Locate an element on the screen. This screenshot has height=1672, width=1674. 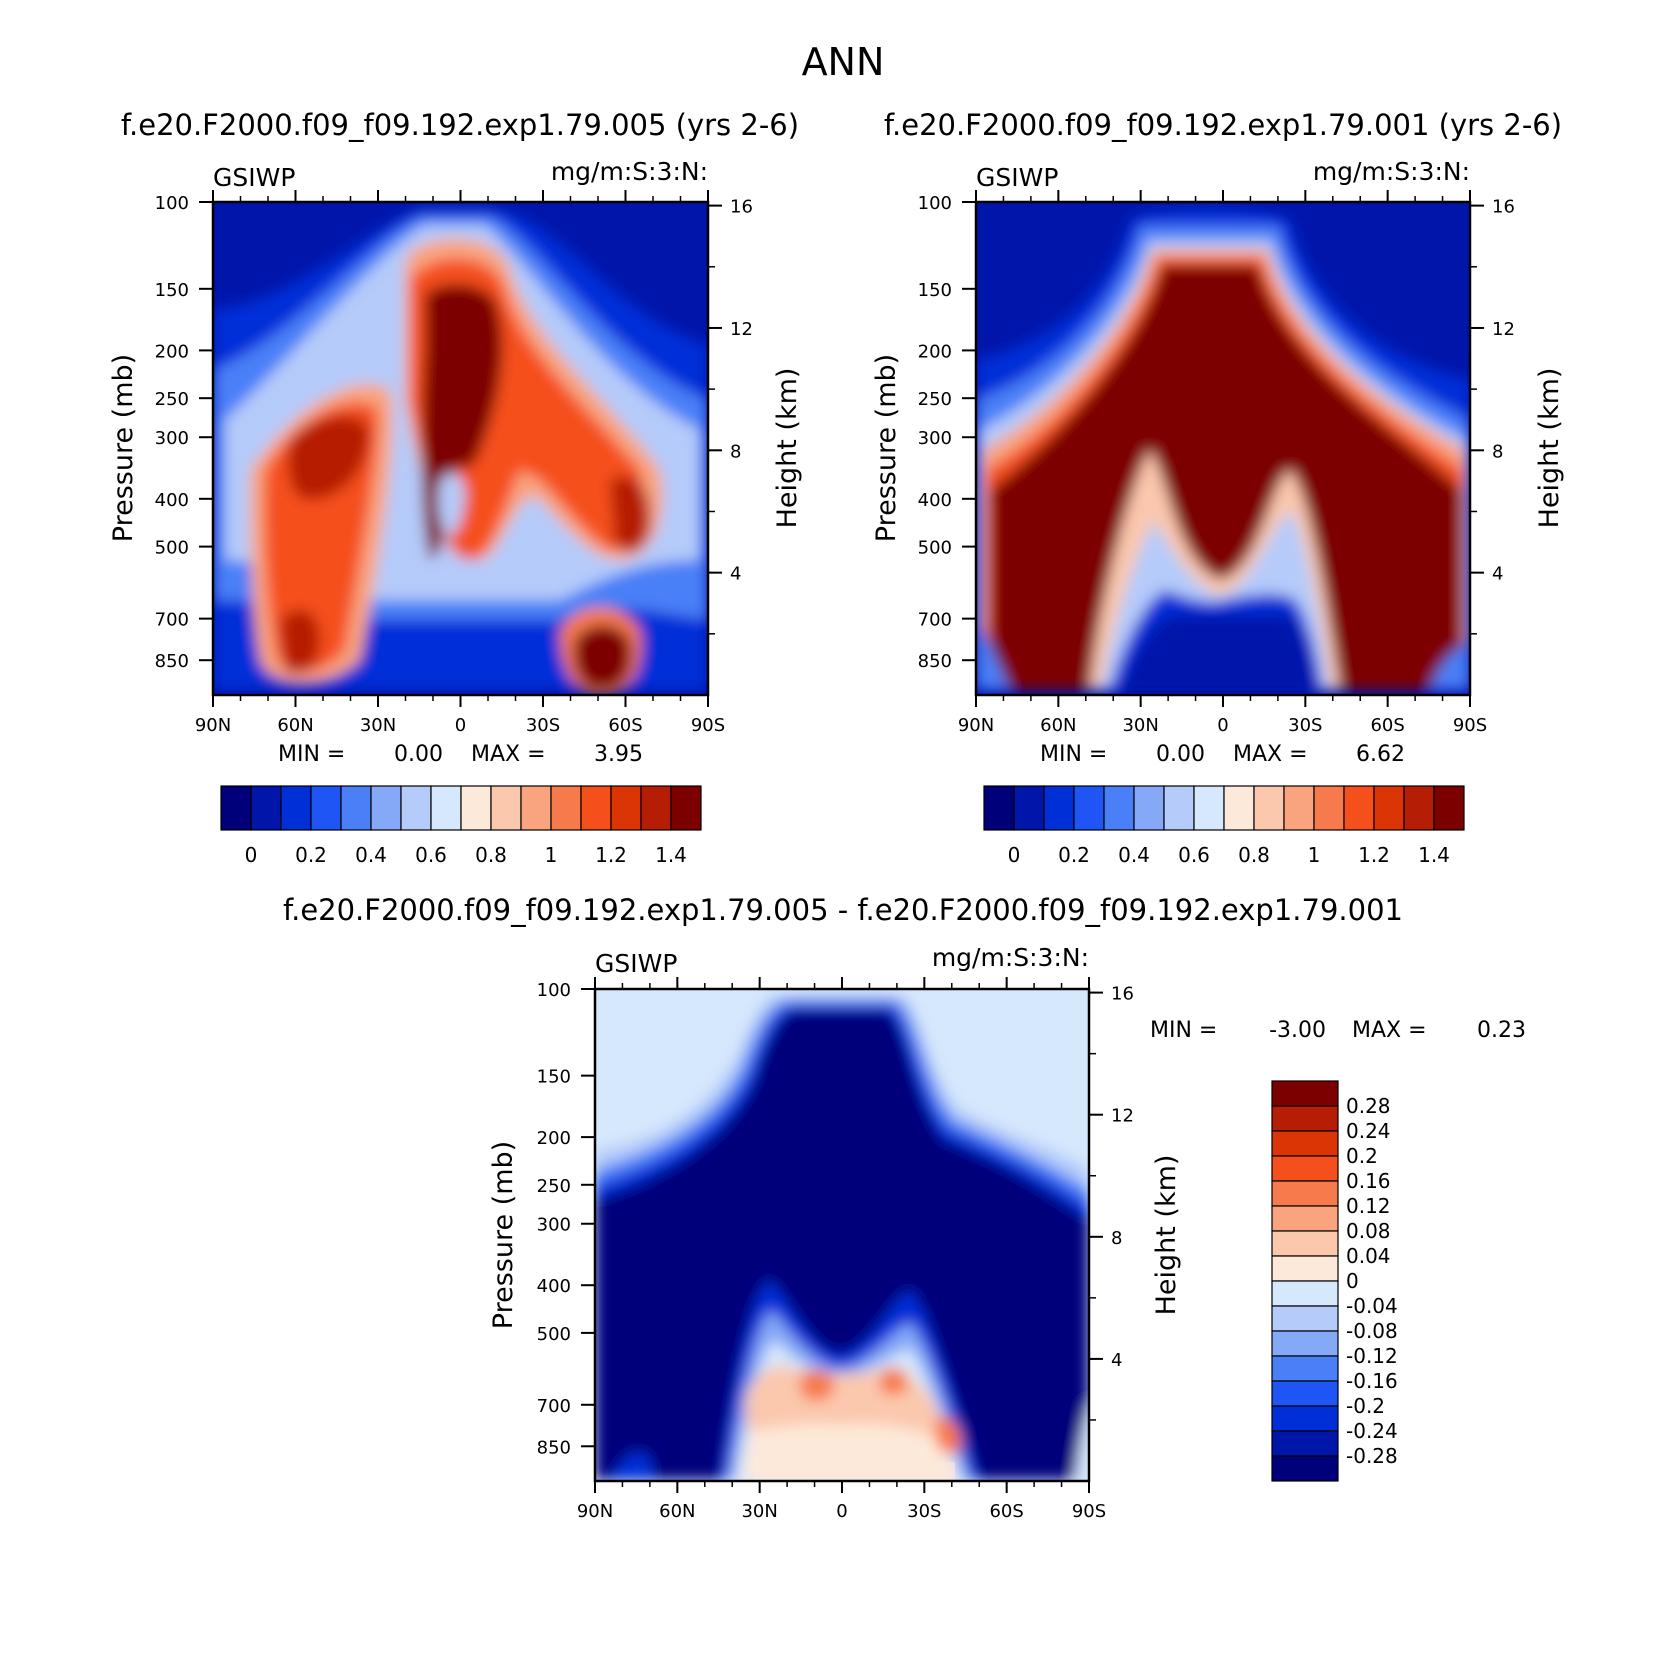
panel-difference-ylabel-right: Height (km) is located at coordinates (1166, 1235).